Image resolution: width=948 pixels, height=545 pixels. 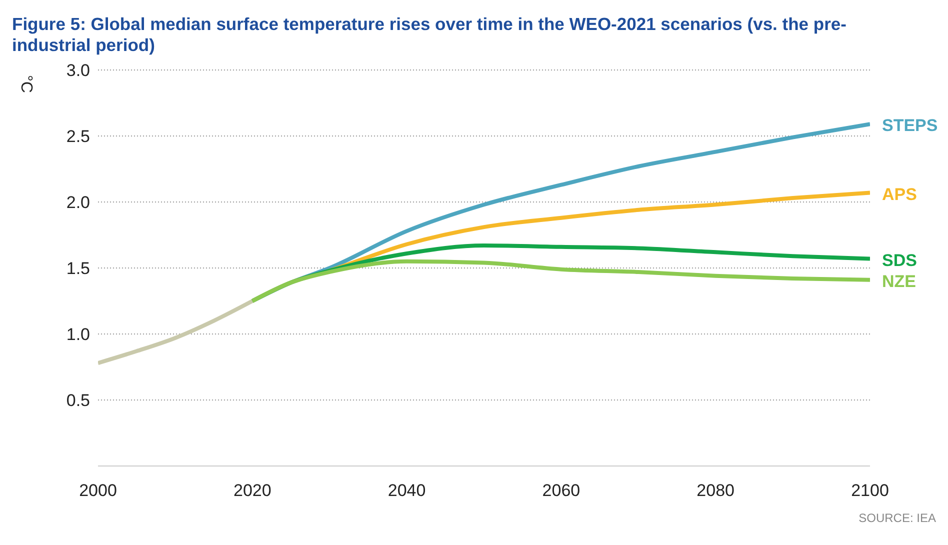 What do you see at coordinates (78, 400) in the screenshot?
I see `y-tick-label: 0.5` at bounding box center [78, 400].